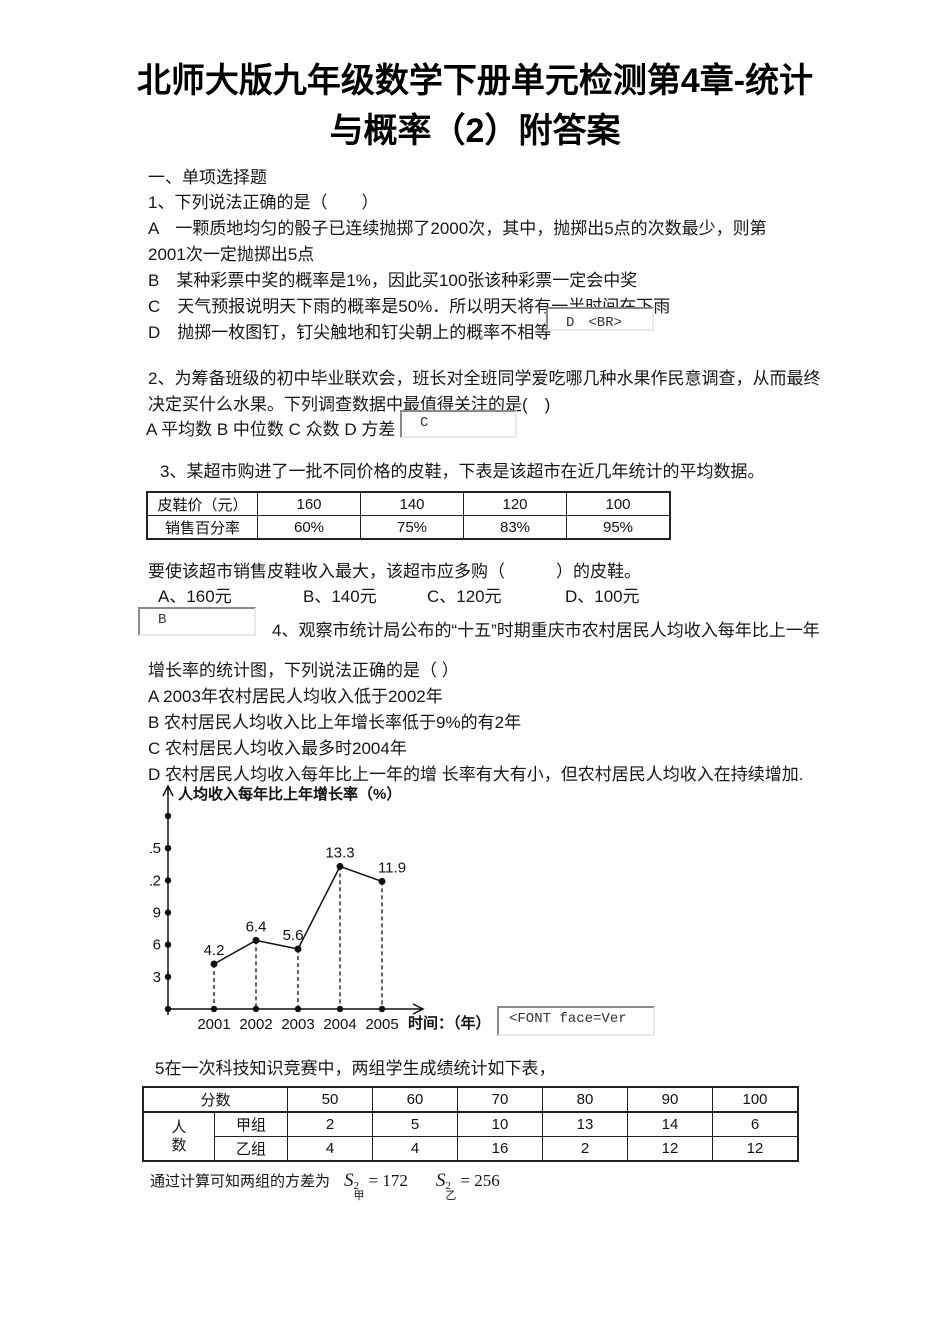  I want to click on q3-answer-input: B, so click(197, 621).